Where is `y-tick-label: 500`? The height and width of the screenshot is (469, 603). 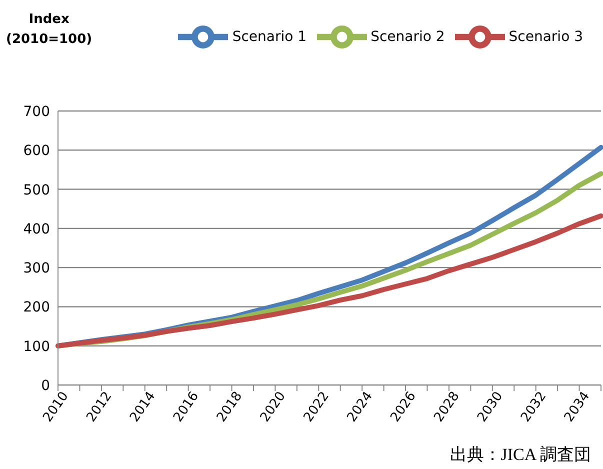
y-tick-label: 500 is located at coordinates (36, 190).